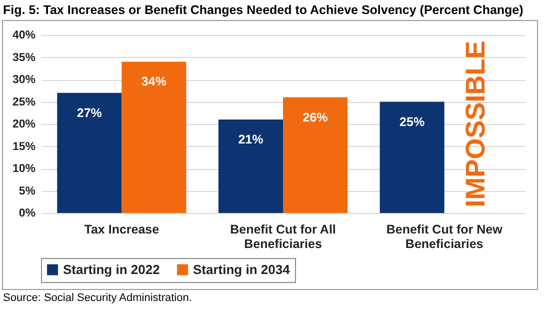 This screenshot has height=313, width=547. Describe the element at coordinates (24, 124) in the screenshot. I see `y-tick-label: 20%` at that location.